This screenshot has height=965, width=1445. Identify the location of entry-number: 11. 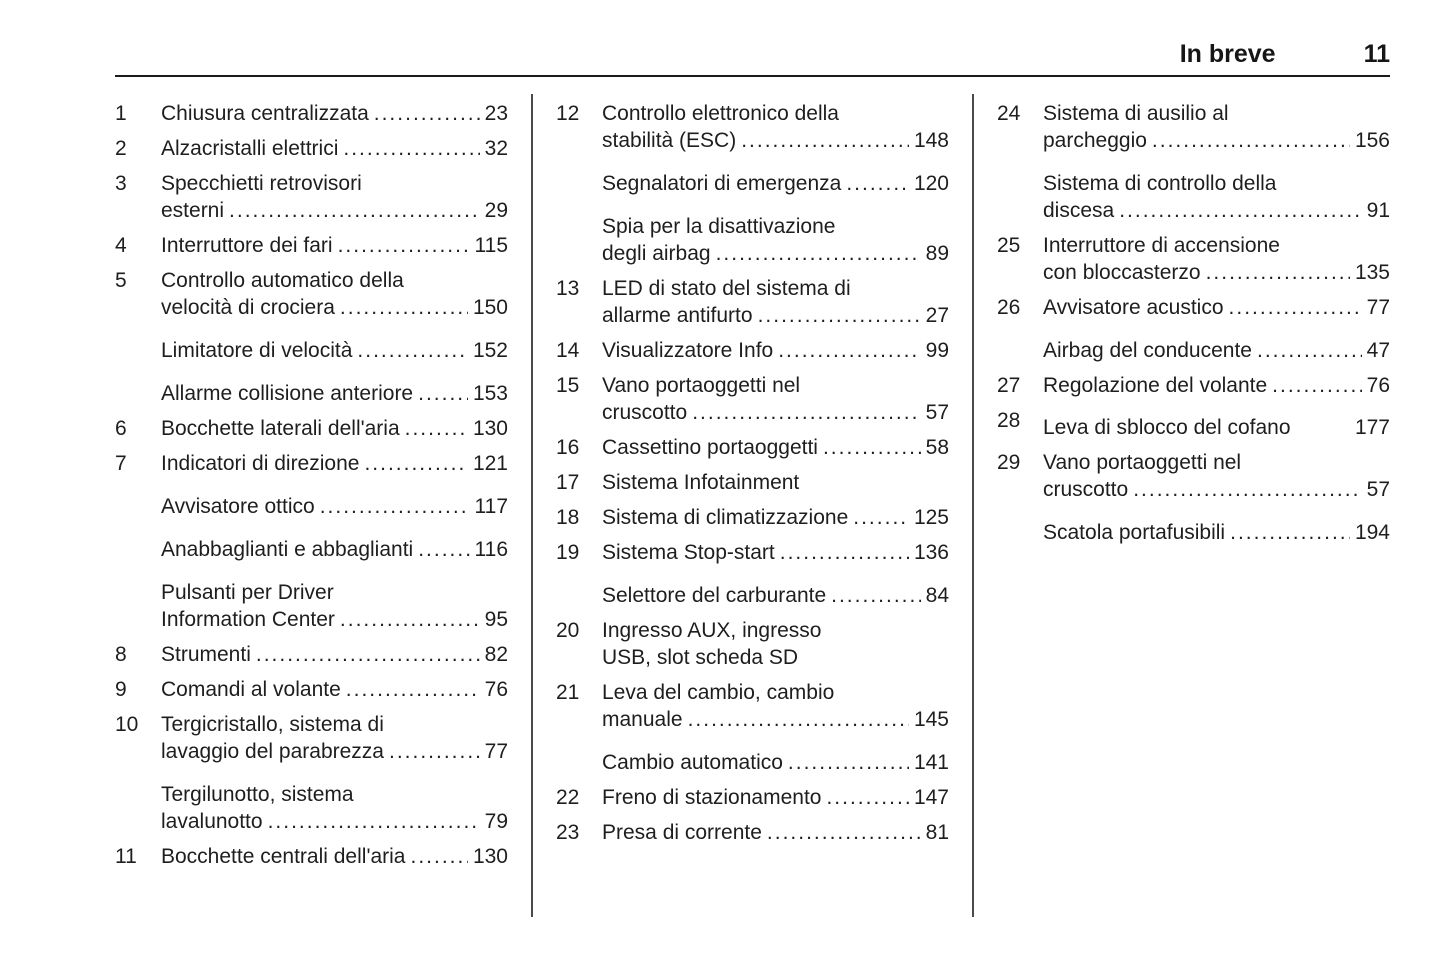
(126, 856).